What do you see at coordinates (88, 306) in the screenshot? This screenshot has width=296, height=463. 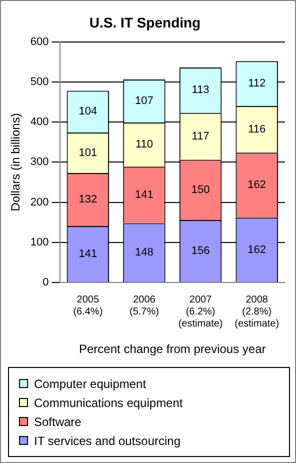 I see `x-tick-label: 2005 (6.4%)` at bounding box center [88, 306].